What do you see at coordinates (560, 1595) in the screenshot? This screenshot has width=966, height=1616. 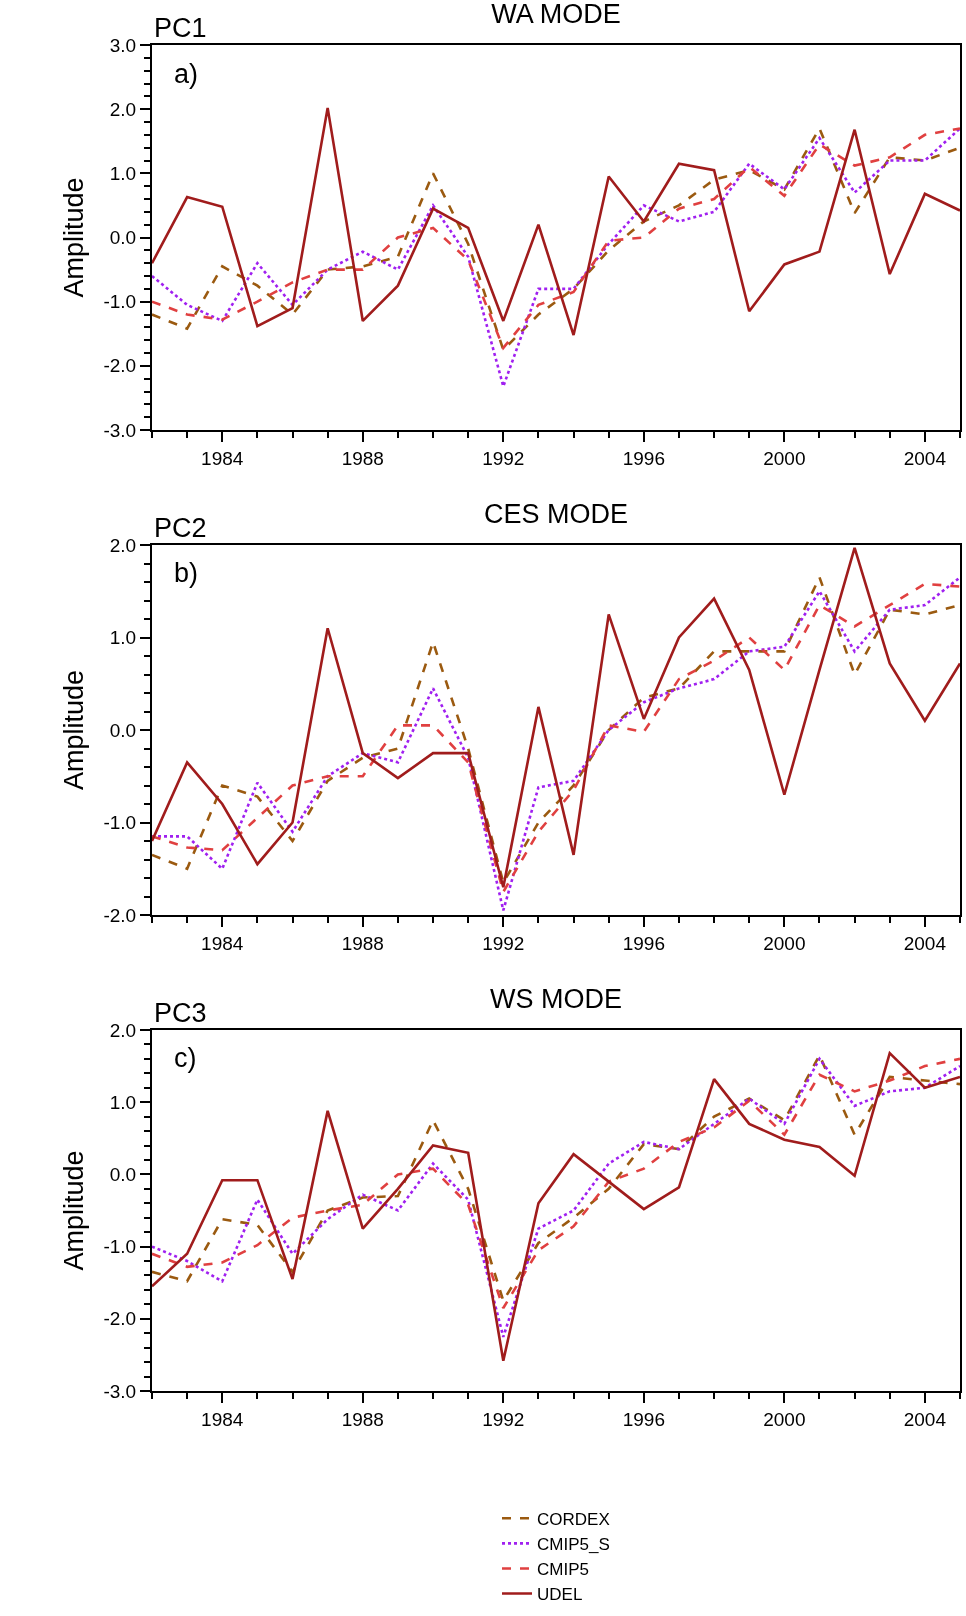 I see `legend-label: UDEL` at bounding box center [560, 1595].